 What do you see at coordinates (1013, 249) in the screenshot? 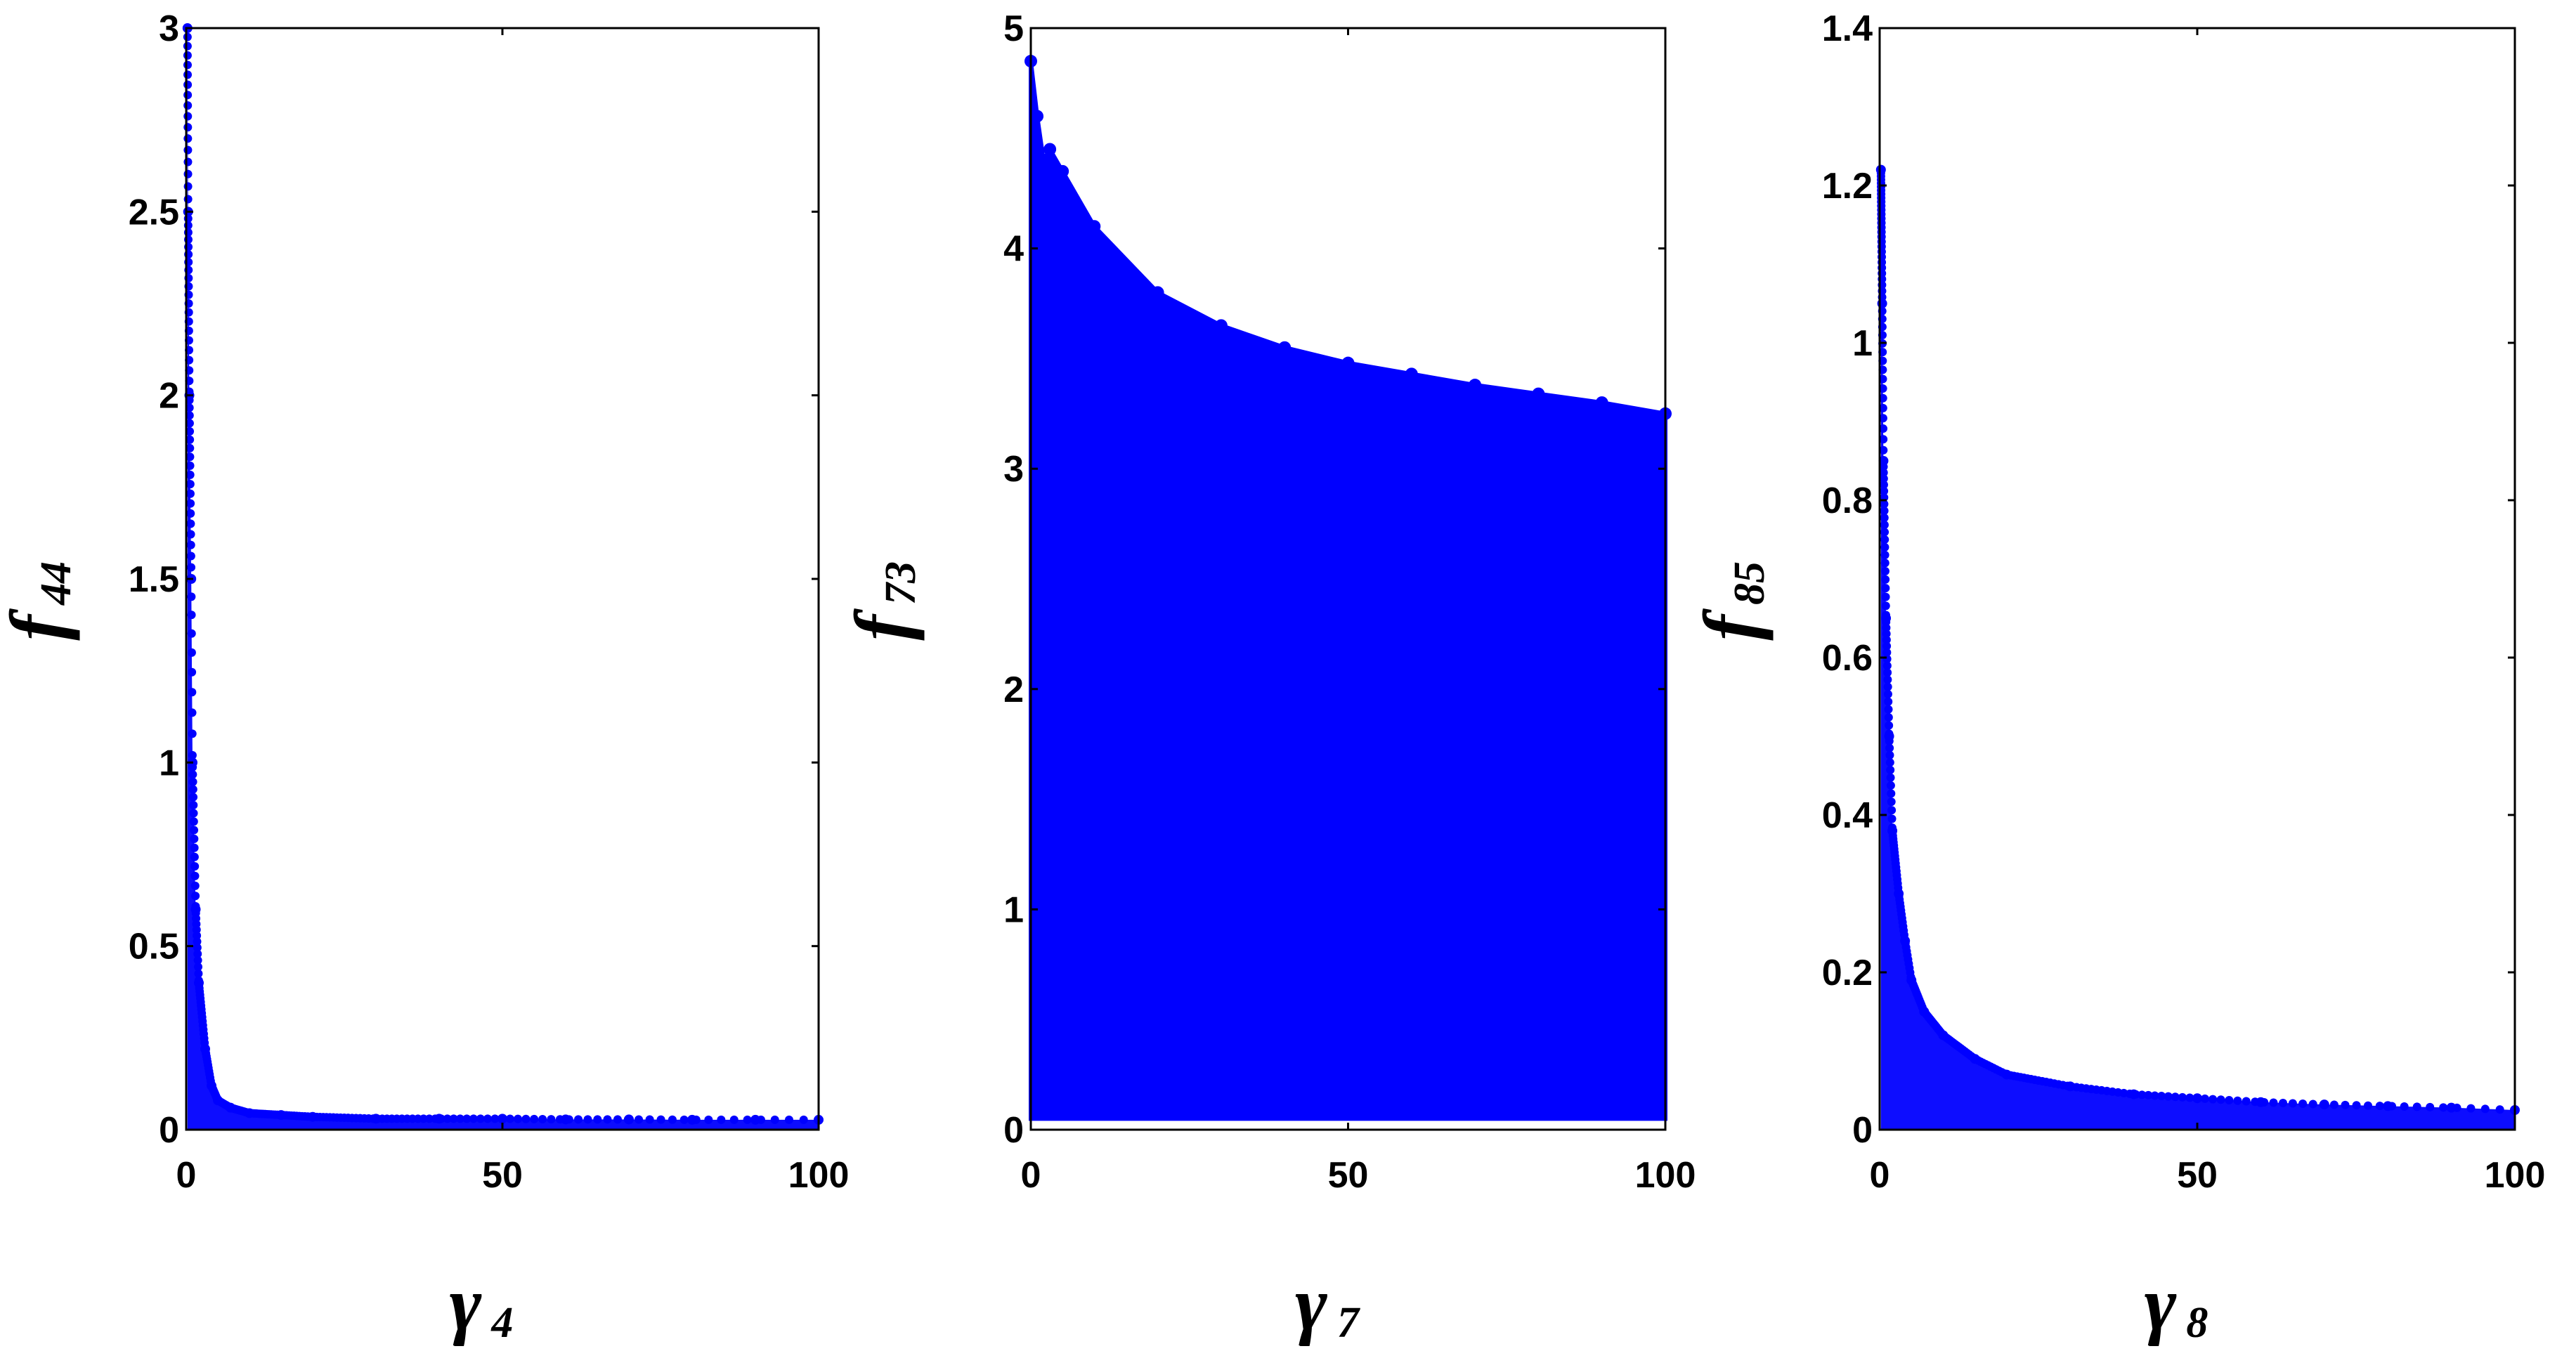
I see `y-tick-label: 4` at bounding box center [1013, 249].